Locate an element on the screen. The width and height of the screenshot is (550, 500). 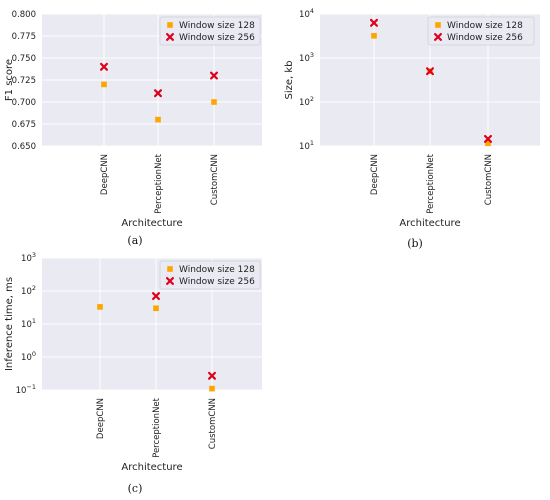
y-tick-exponent: −1 is located at coordinates (31, 387).